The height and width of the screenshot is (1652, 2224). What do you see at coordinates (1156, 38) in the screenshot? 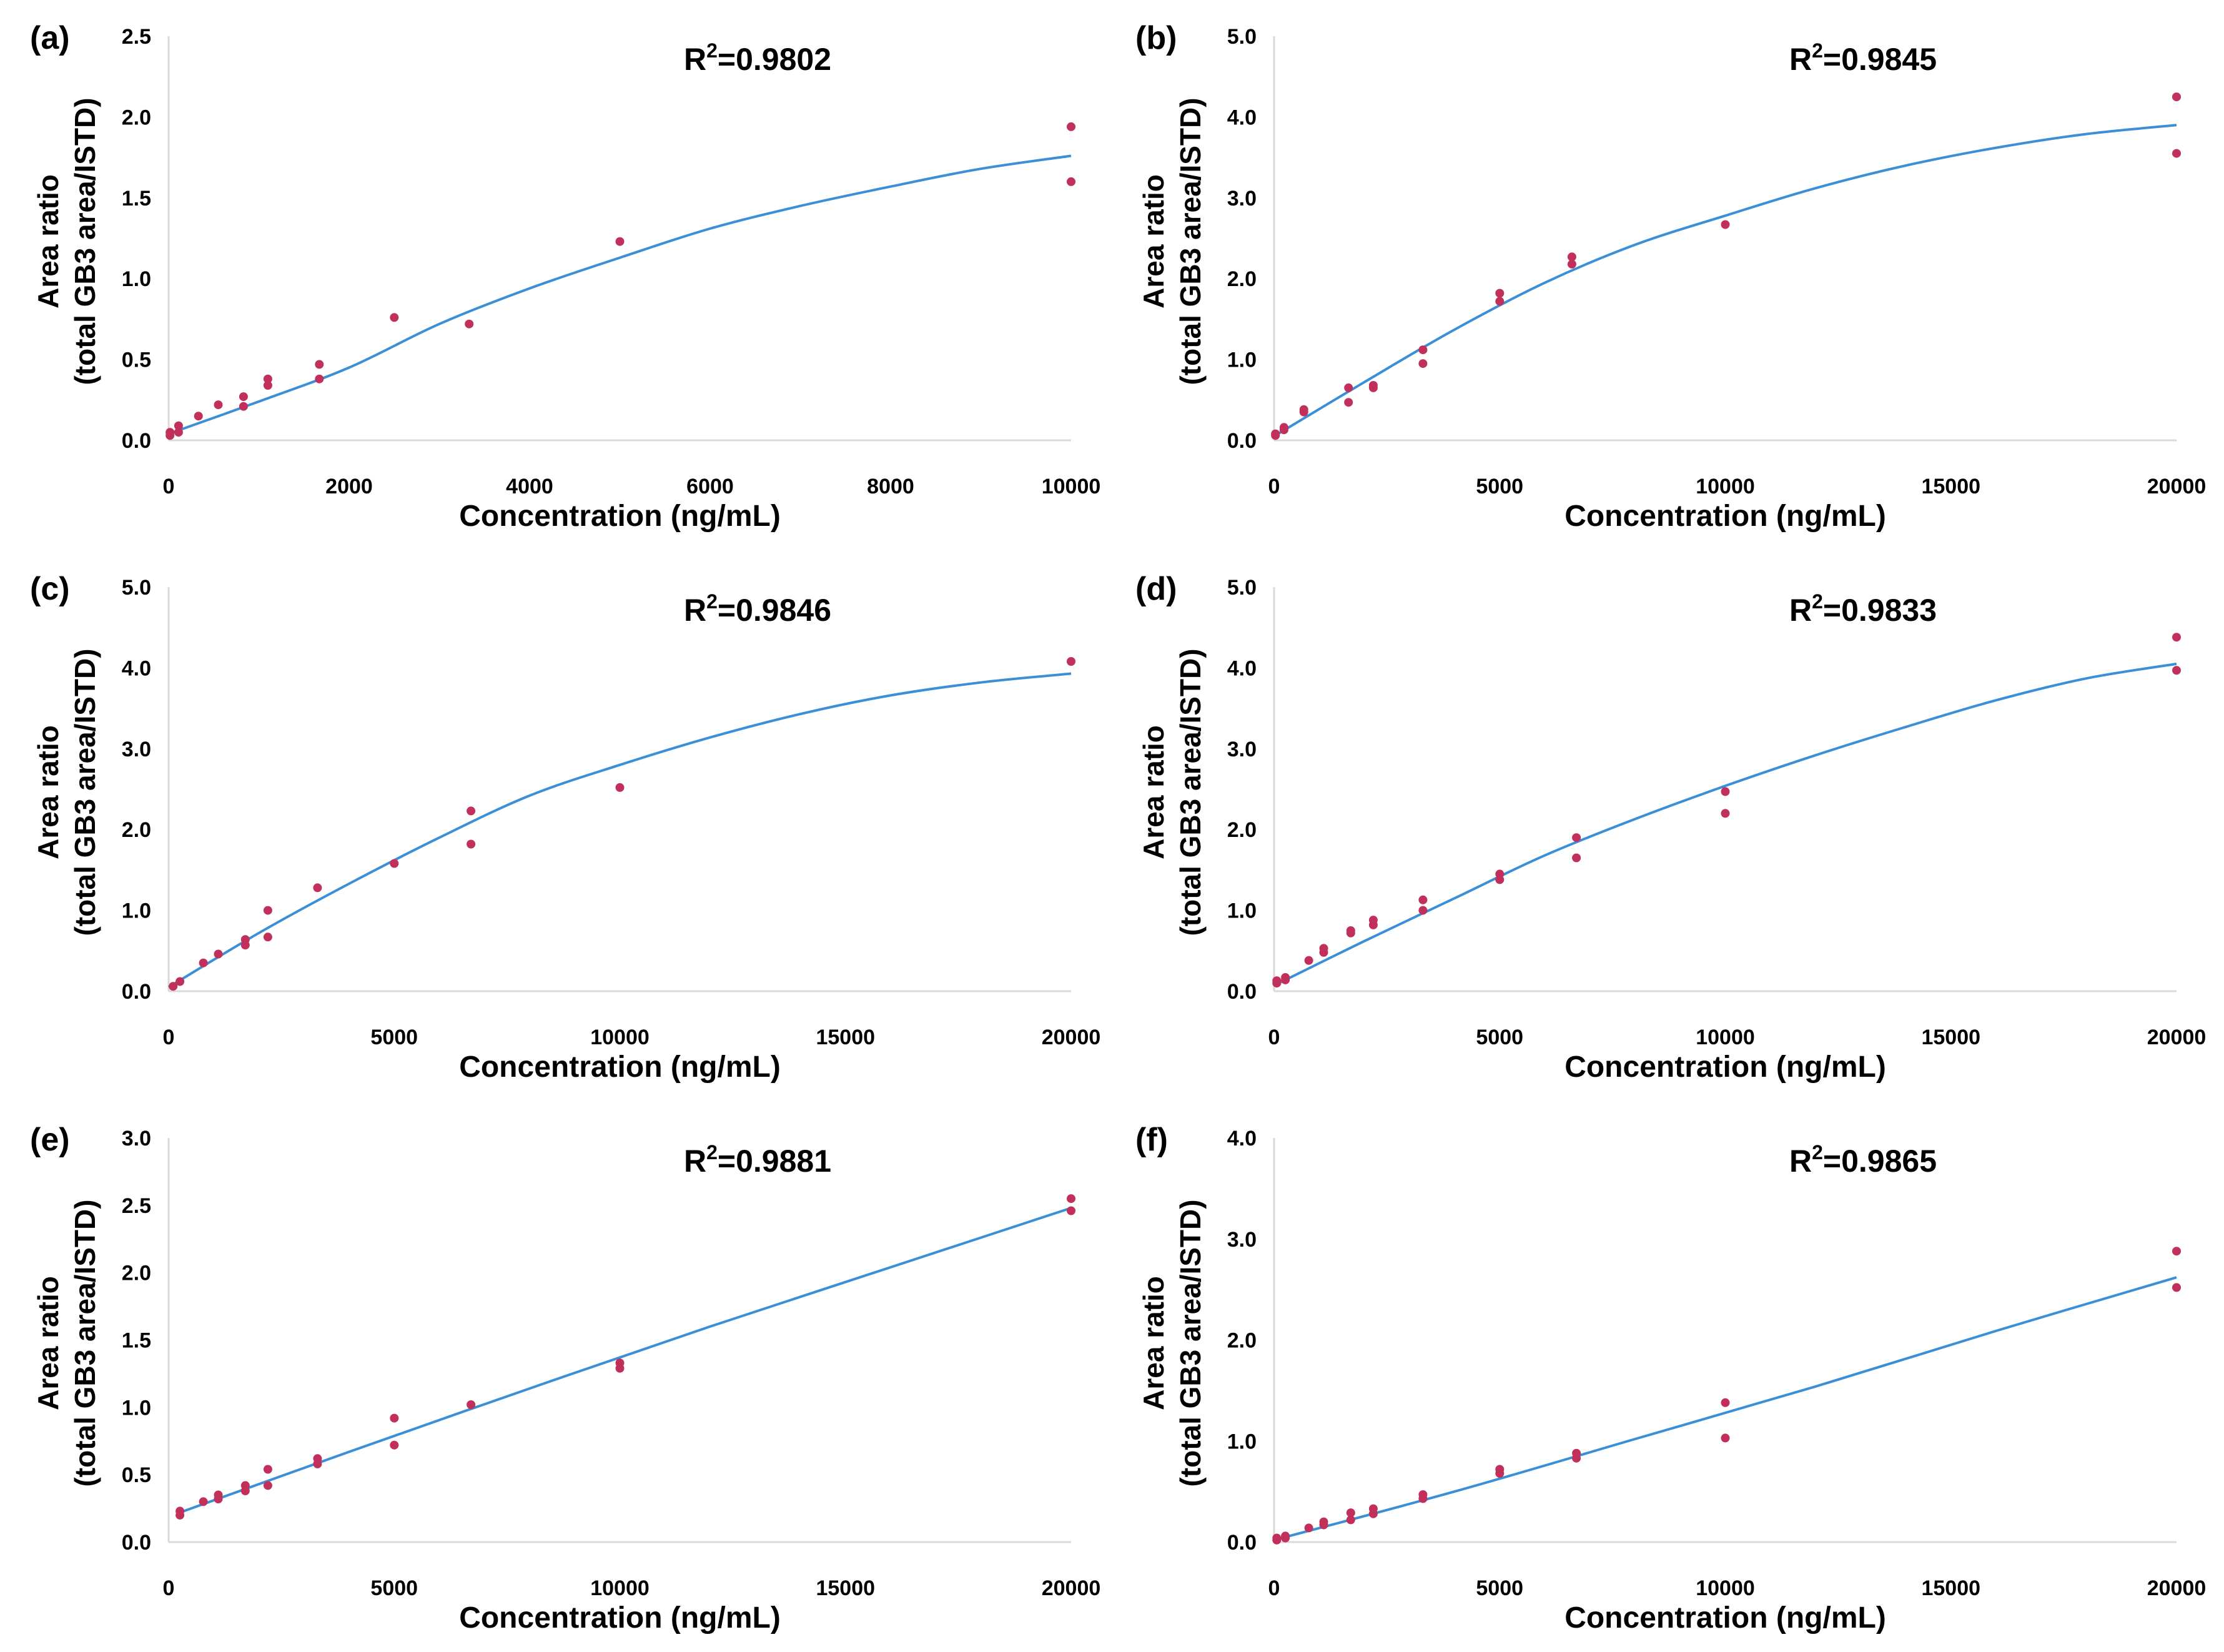
I see `panel-label: (b)` at bounding box center [1156, 38].